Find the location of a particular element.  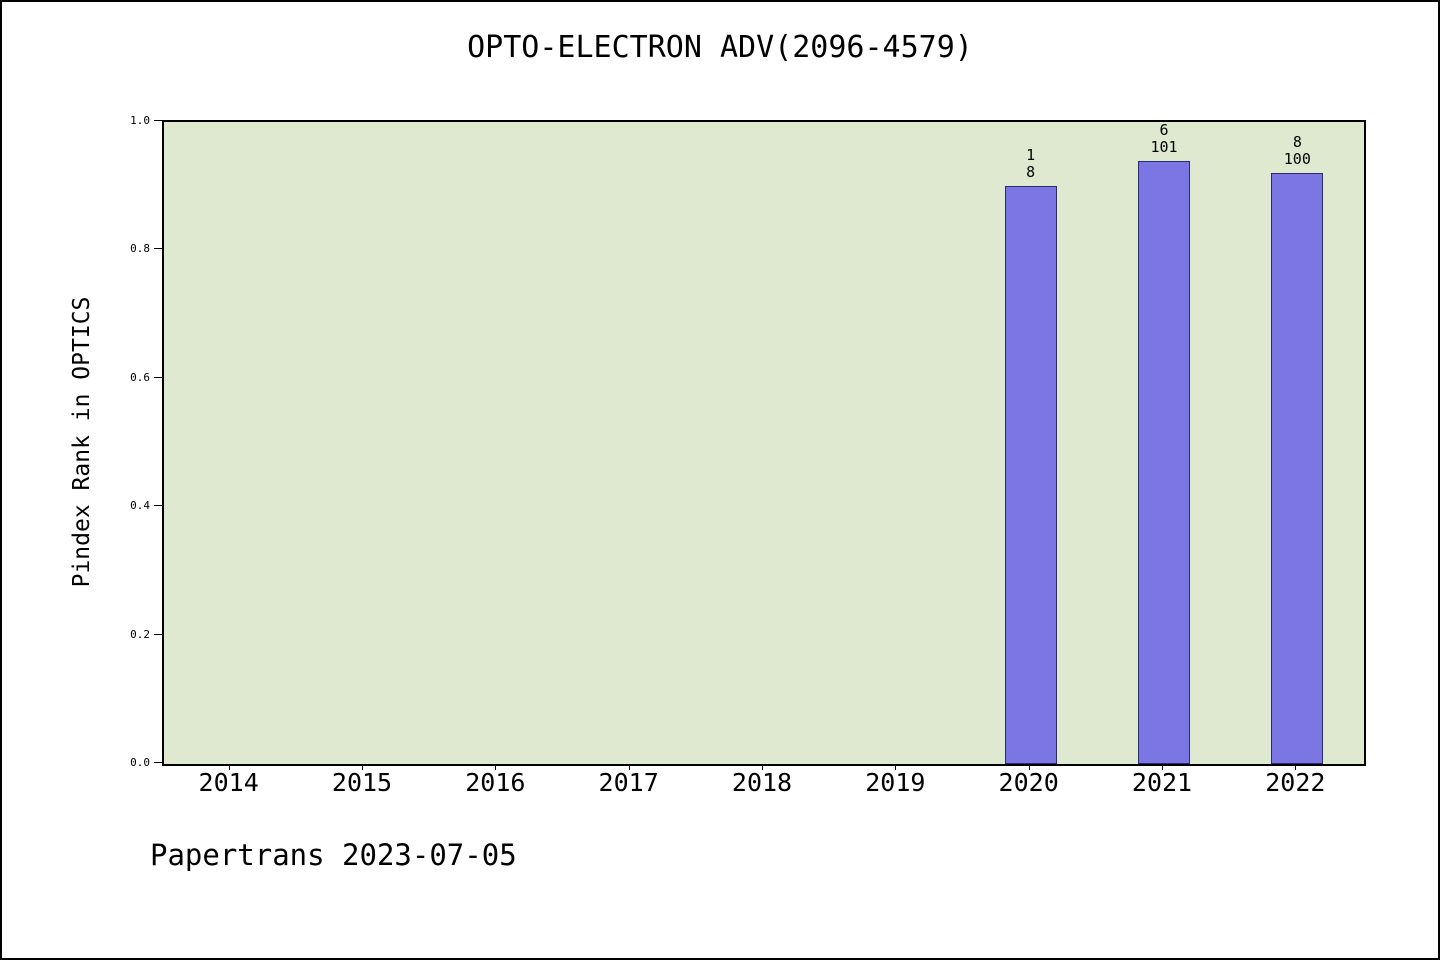

x-tick-label-2020: 2020 is located at coordinates (1028, 782).